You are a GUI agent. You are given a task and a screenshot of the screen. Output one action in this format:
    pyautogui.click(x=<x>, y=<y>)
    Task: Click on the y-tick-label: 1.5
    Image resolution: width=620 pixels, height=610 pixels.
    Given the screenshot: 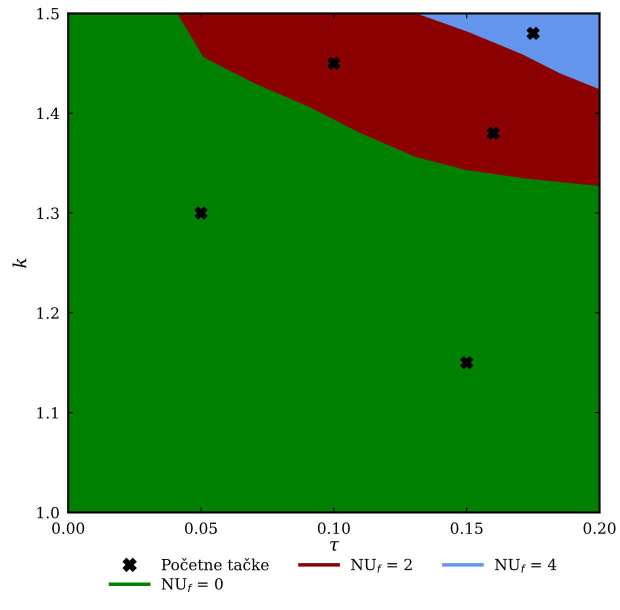 What is the action you would take?
    pyautogui.click(x=48, y=14)
    